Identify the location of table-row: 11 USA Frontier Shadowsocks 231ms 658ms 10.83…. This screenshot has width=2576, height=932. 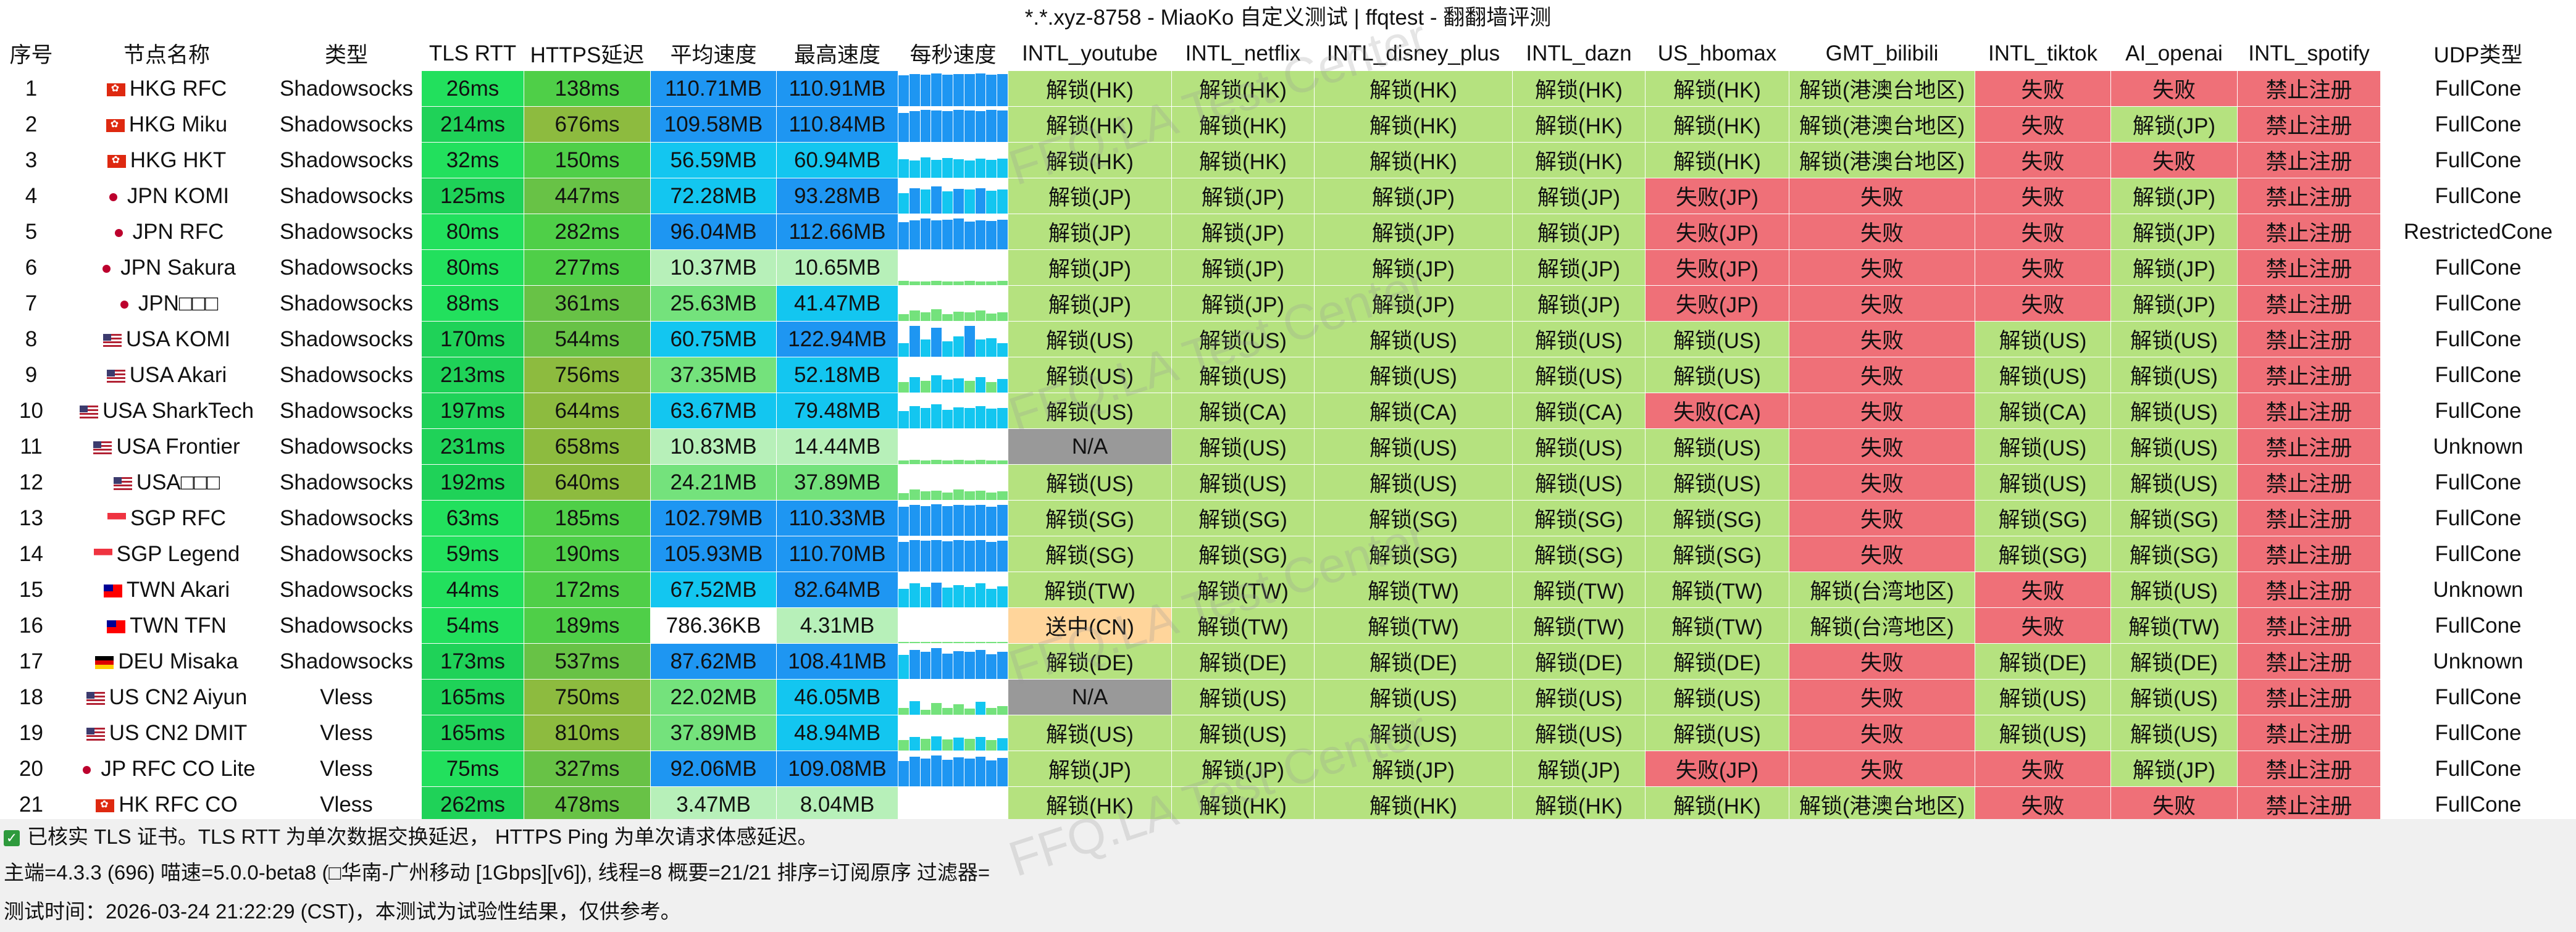
(1288, 446).